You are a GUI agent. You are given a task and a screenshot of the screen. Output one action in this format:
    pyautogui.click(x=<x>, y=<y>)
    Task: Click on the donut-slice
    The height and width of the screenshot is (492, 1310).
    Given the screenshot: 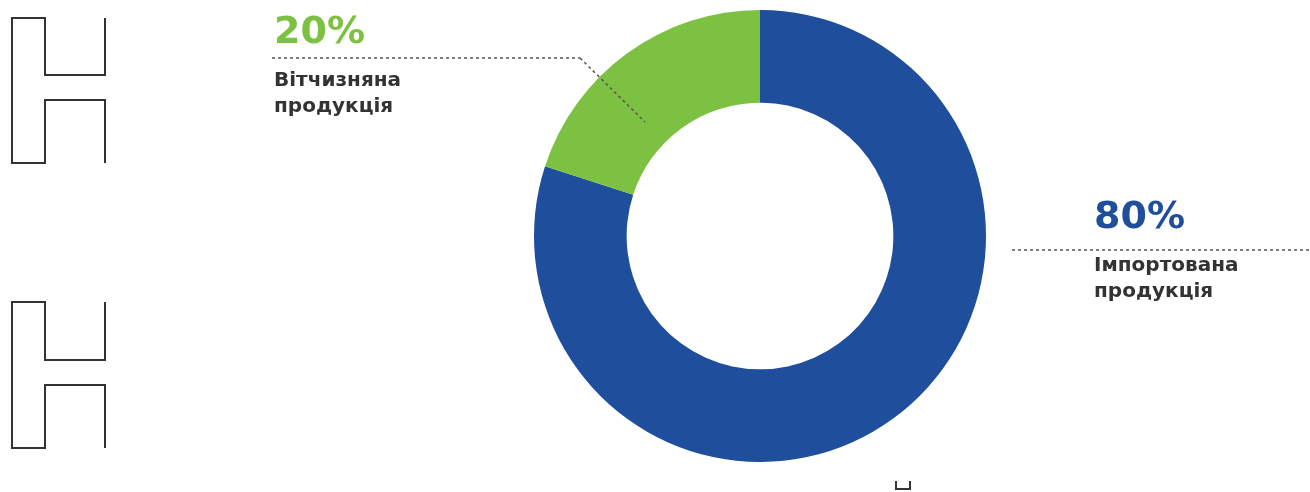 What is the action you would take?
    pyautogui.click(x=652, y=102)
    